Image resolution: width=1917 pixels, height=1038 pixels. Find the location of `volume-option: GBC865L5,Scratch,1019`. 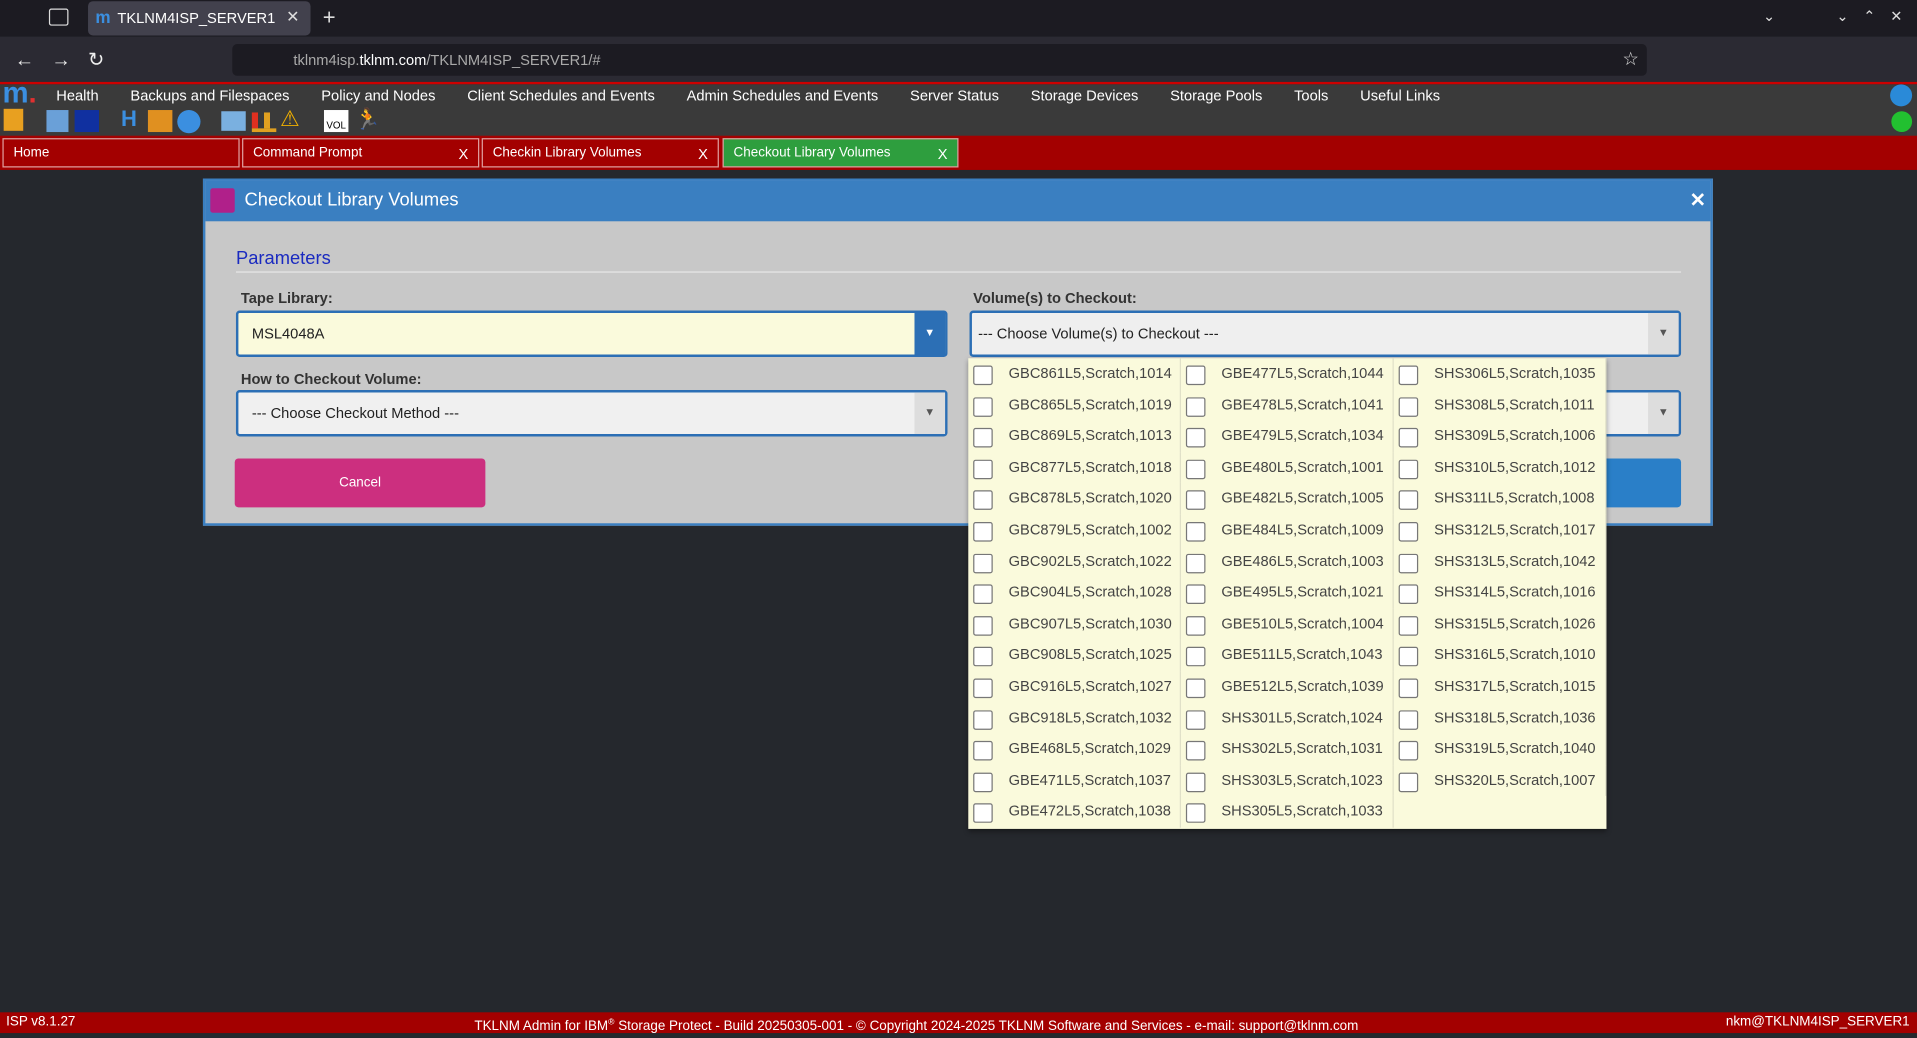

volume-option: GBC865L5,Scratch,1019 is located at coordinates (1075, 405).